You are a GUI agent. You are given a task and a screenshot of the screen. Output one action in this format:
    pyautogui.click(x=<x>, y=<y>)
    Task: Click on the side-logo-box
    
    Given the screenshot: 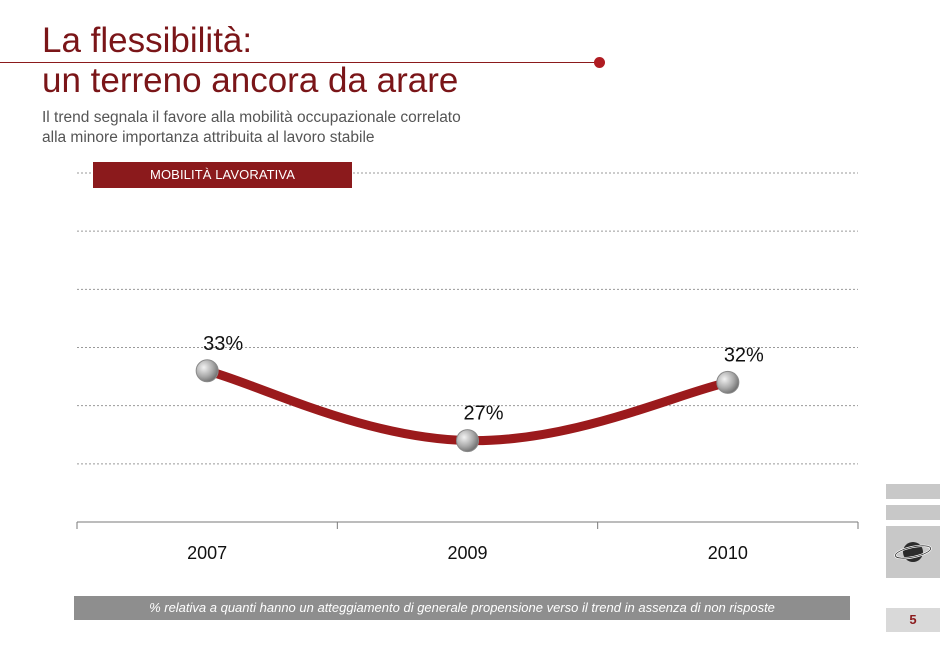 What is the action you would take?
    pyautogui.click(x=913, y=552)
    